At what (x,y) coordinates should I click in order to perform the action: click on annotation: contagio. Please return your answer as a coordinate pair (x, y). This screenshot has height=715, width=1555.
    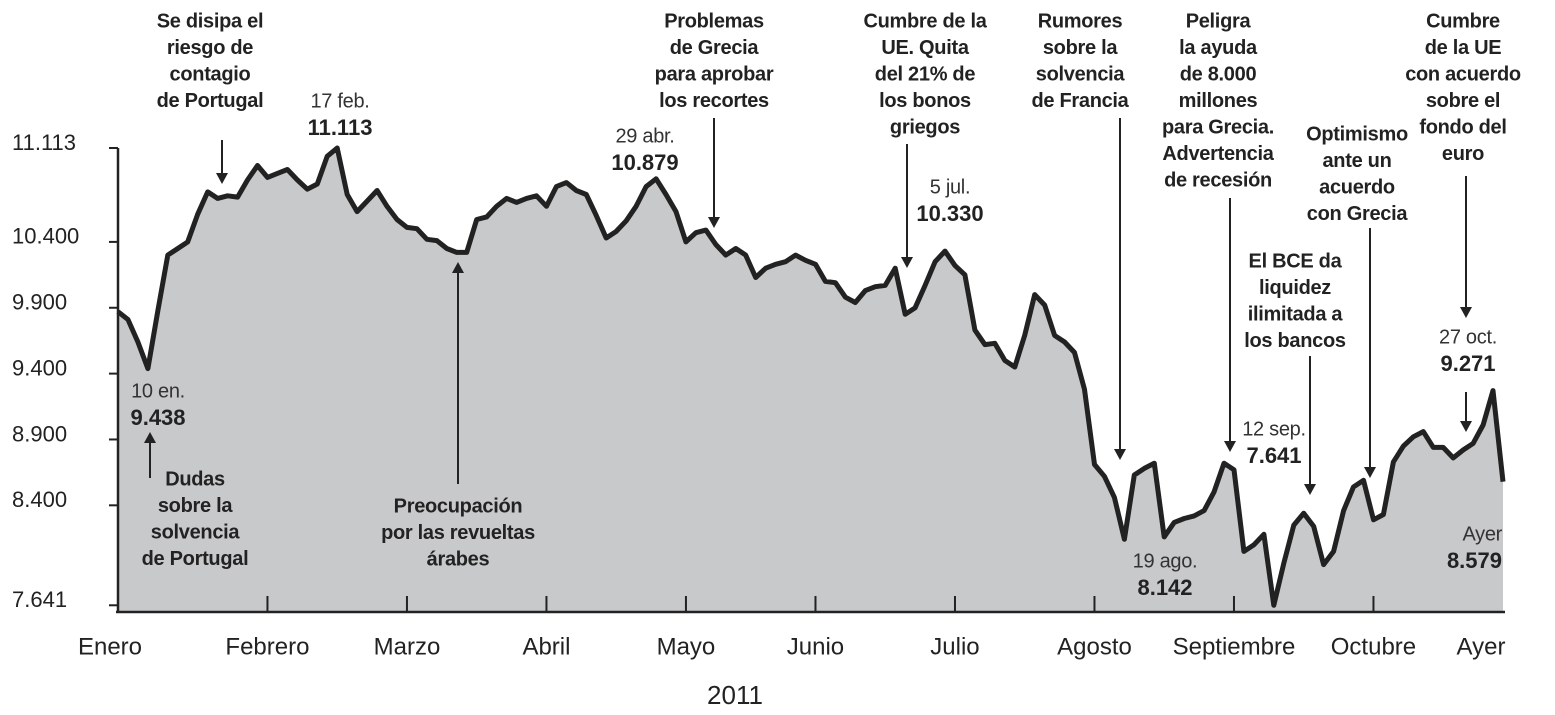
    Looking at the image, I should click on (210, 74).